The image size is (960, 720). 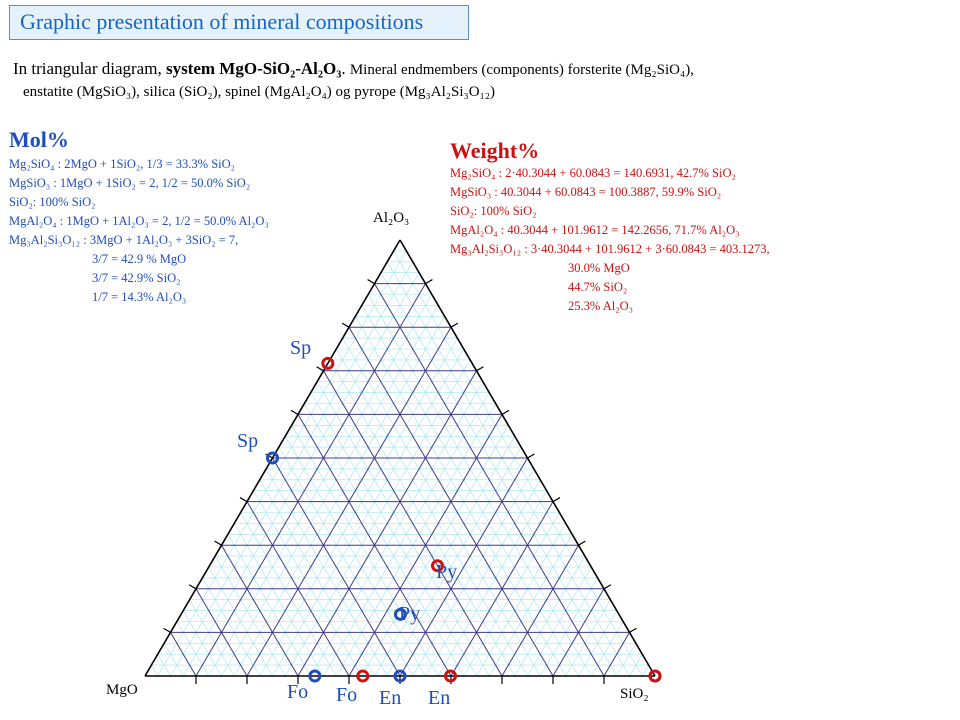 What do you see at coordinates (136, 278) in the screenshot?
I see `mol-line: 3/7 = 42.9% SiO₂` at bounding box center [136, 278].